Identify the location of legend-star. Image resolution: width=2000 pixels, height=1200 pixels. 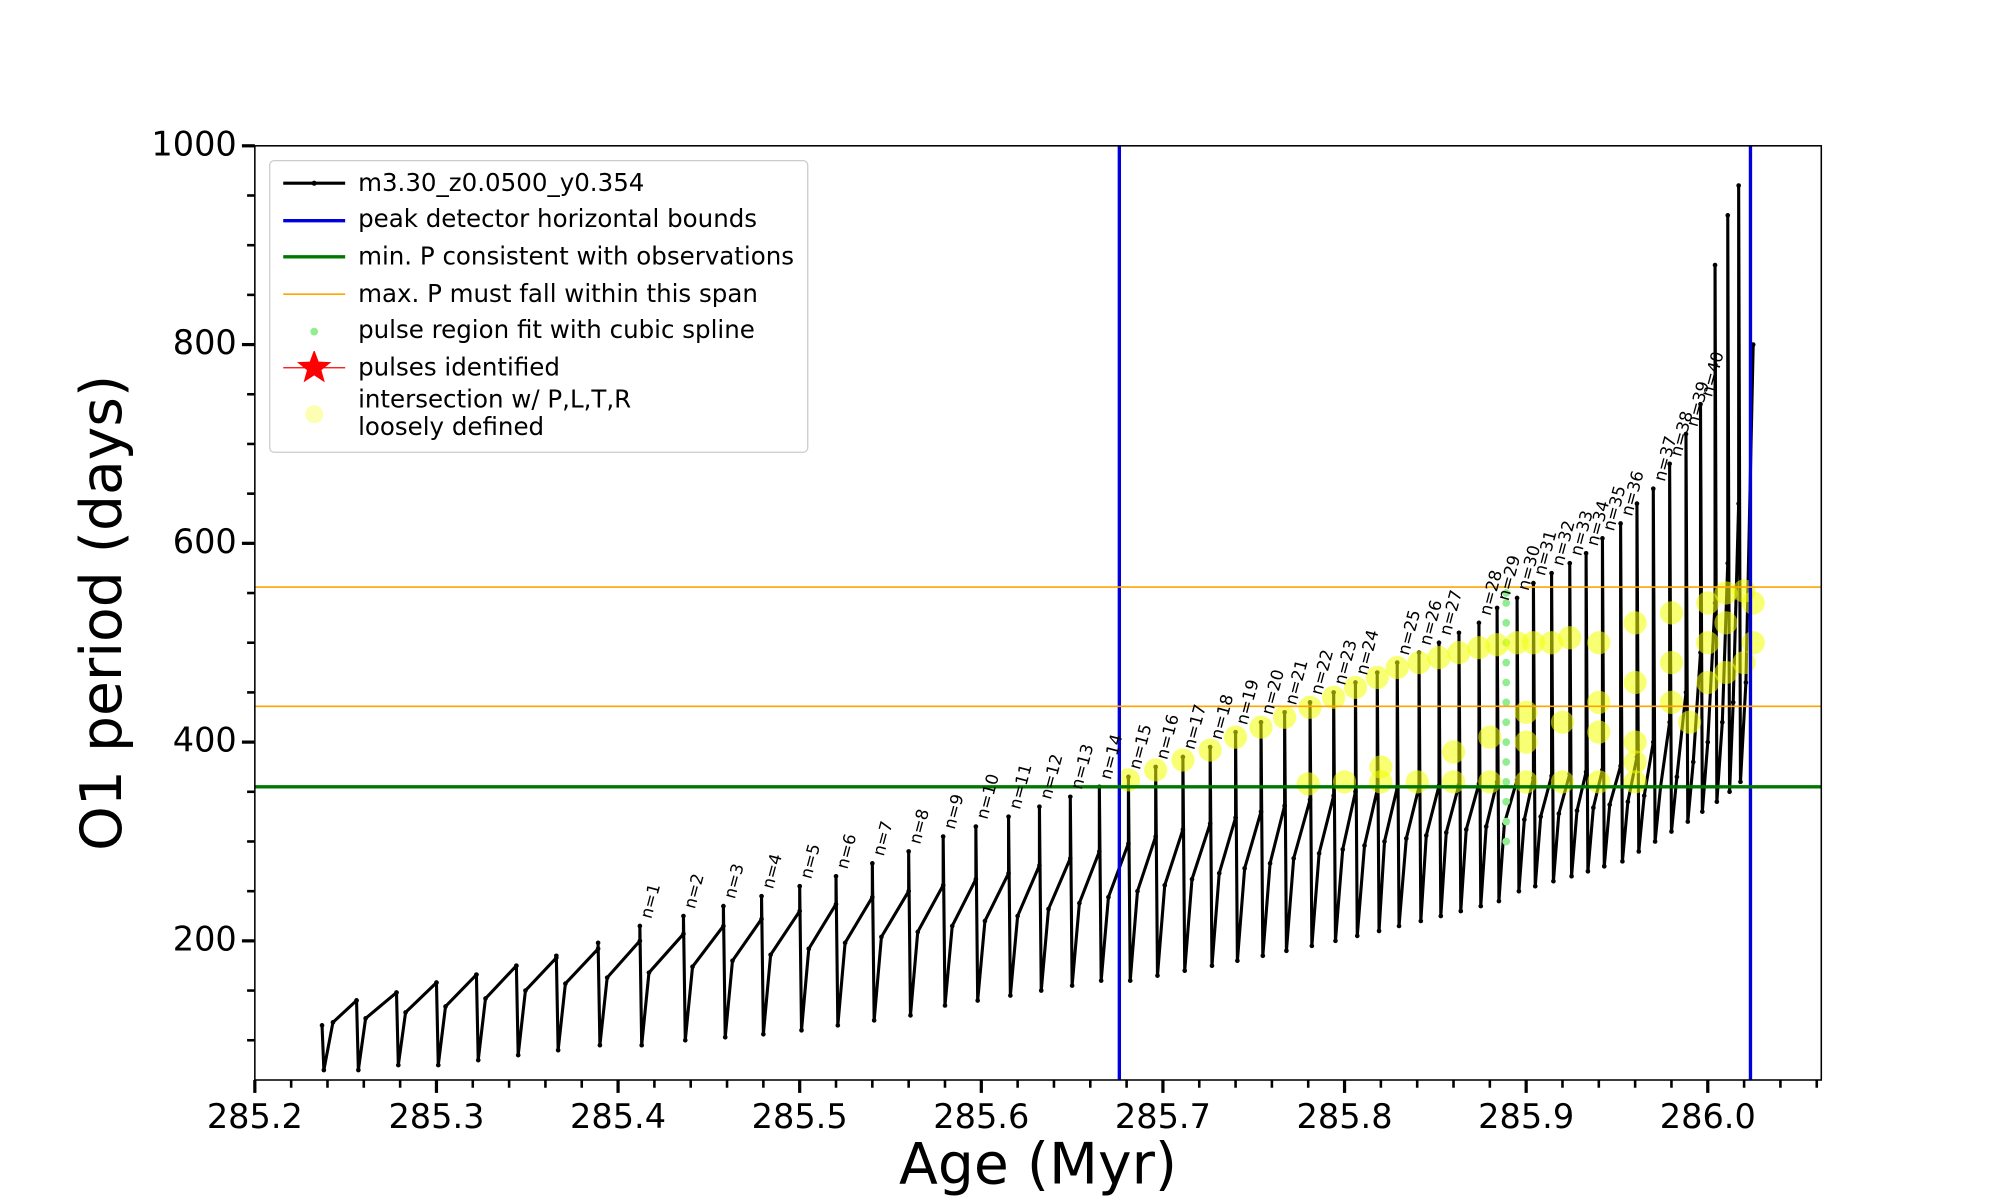
(314, 367).